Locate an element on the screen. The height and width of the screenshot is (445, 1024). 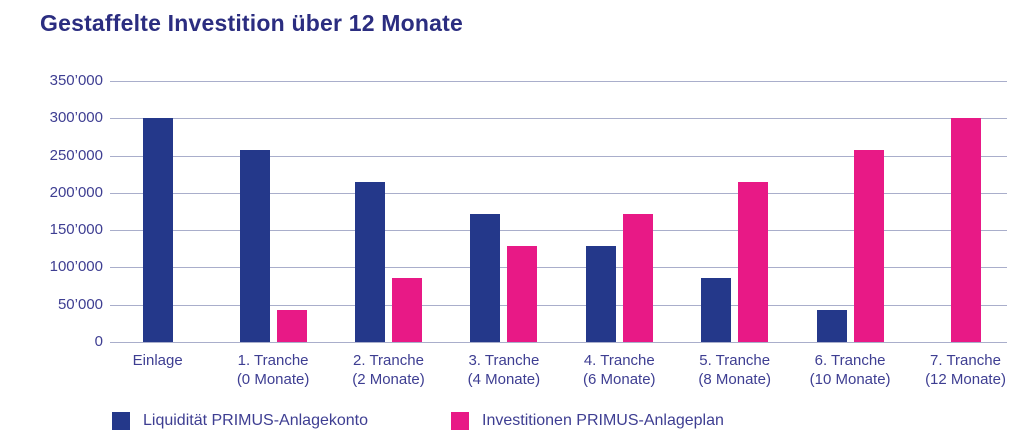
x-category-label: 4. Tranche (6 Monate) is located at coordinates (619, 370).